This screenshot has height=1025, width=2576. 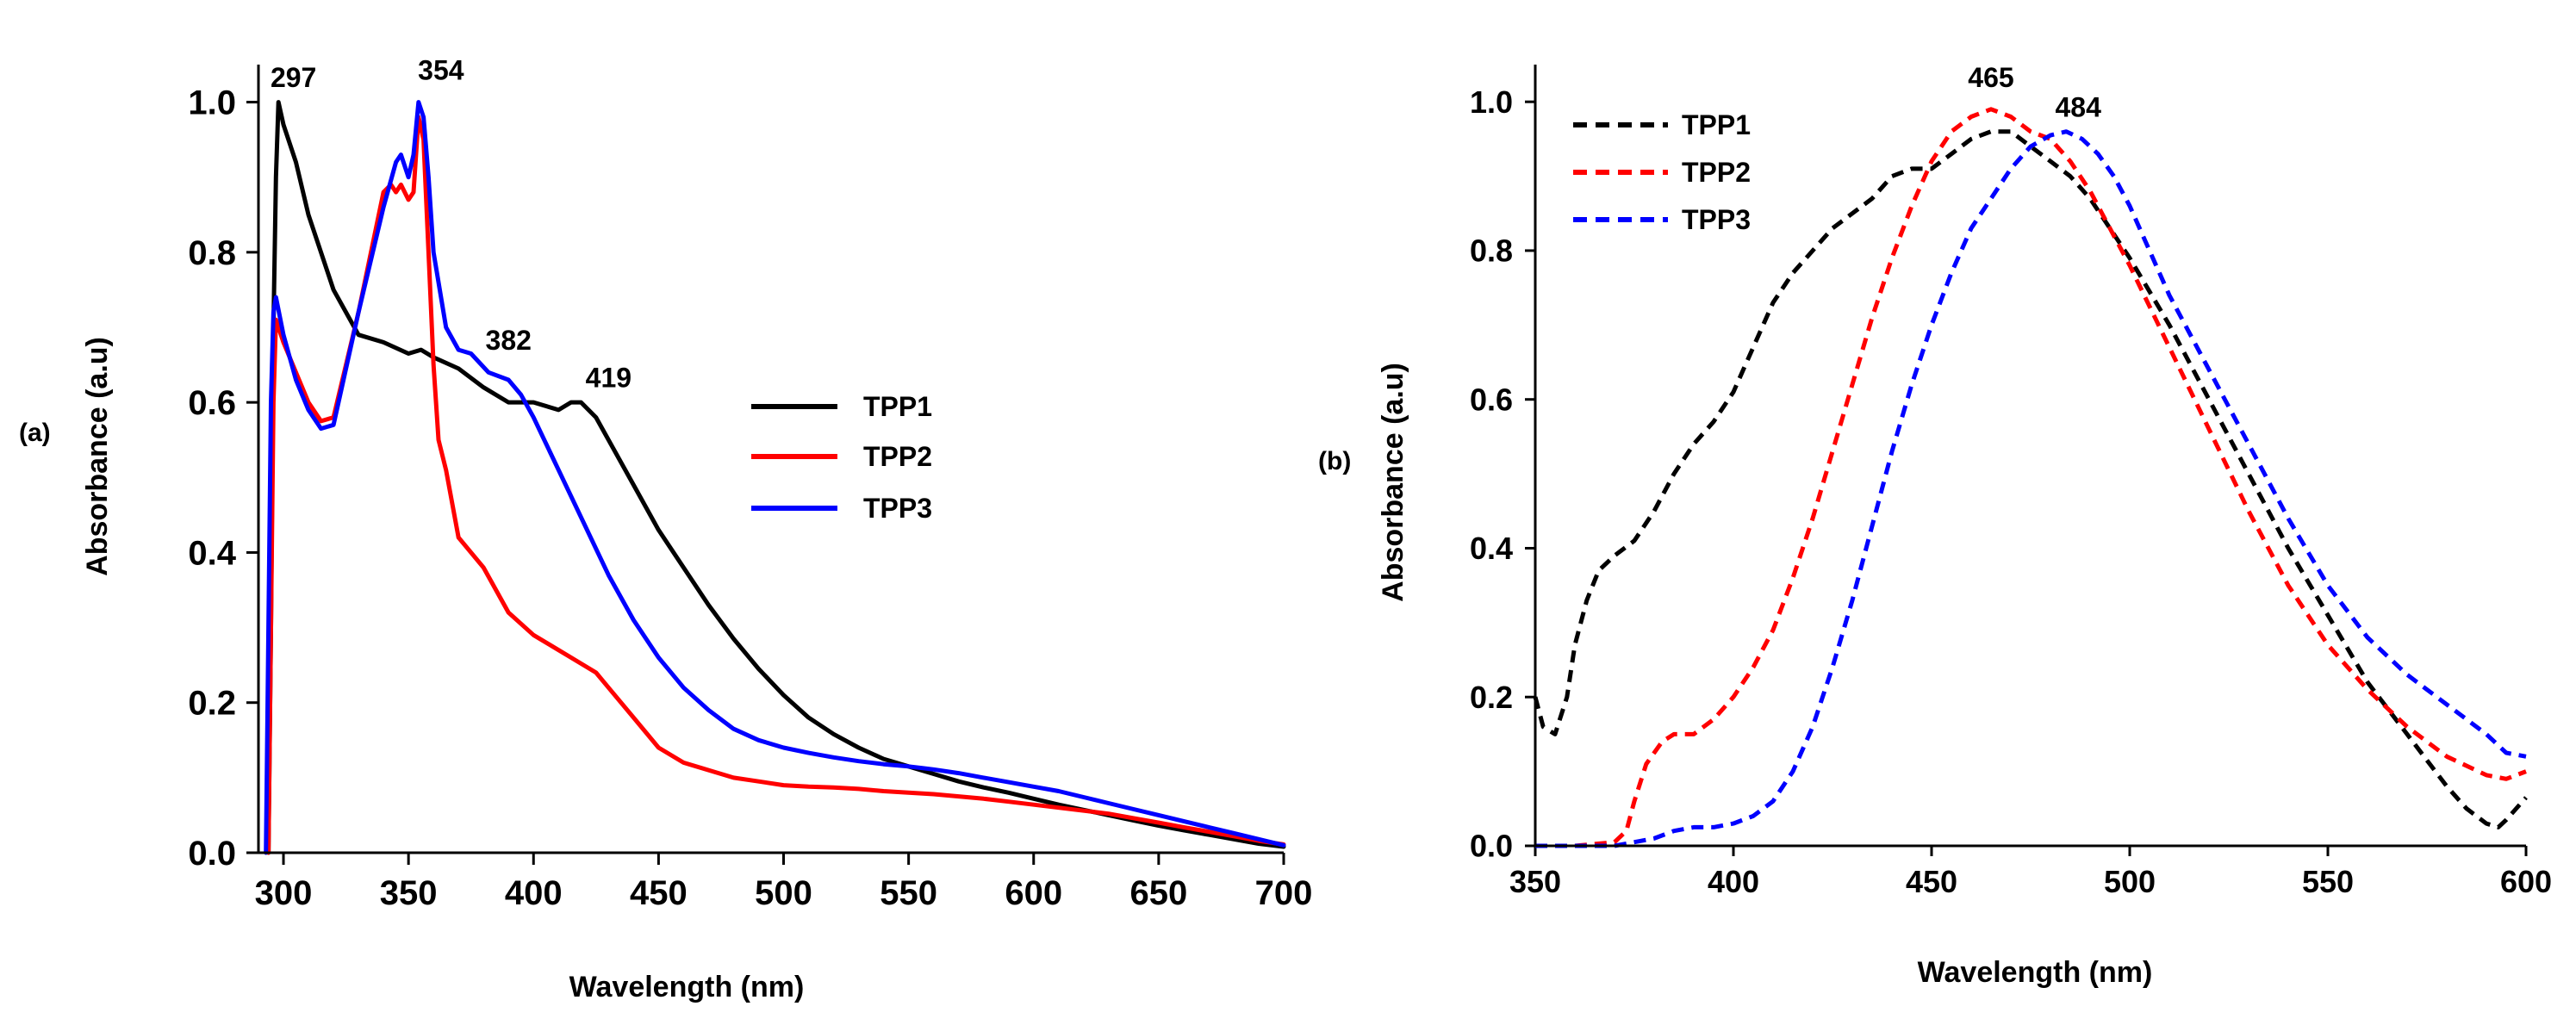 What do you see at coordinates (1492, 697) in the screenshot?
I see `panel-b-ytick-label: 0.2` at bounding box center [1492, 697].